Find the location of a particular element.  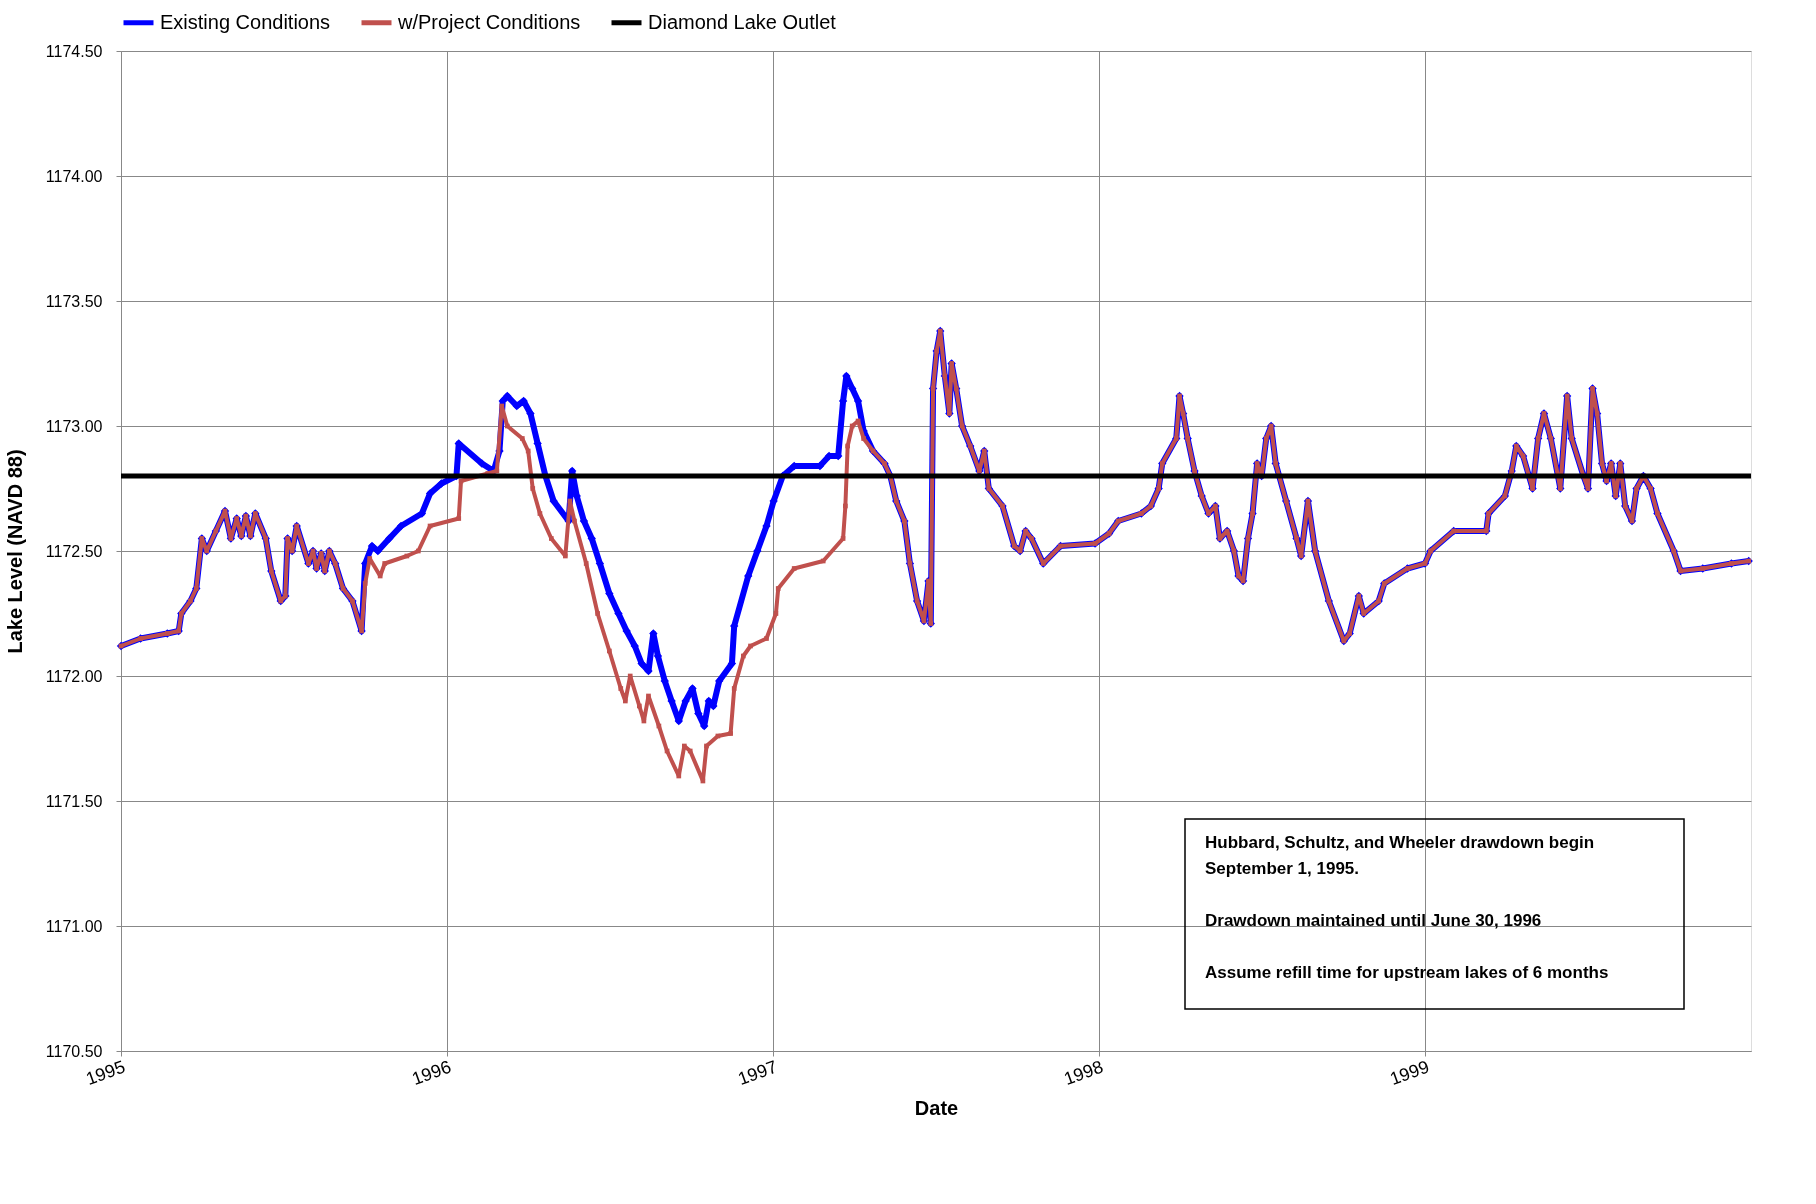

annotation: Hubbard, Schultz, and Wheeler drawdown begin September 1, 1995. is located at coordinates (1400, 855).